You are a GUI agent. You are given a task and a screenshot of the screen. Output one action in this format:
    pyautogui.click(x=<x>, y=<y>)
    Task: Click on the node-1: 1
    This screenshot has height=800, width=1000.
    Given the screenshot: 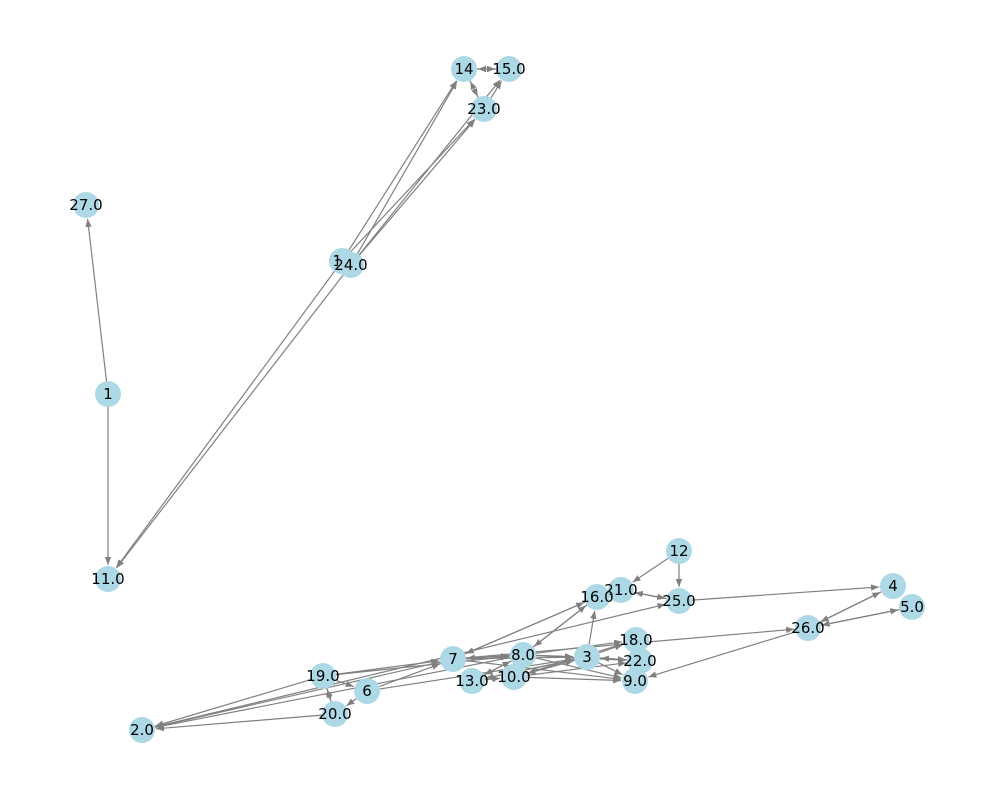 What is the action you would take?
    pyautogui.click(x=108, y=394)
    